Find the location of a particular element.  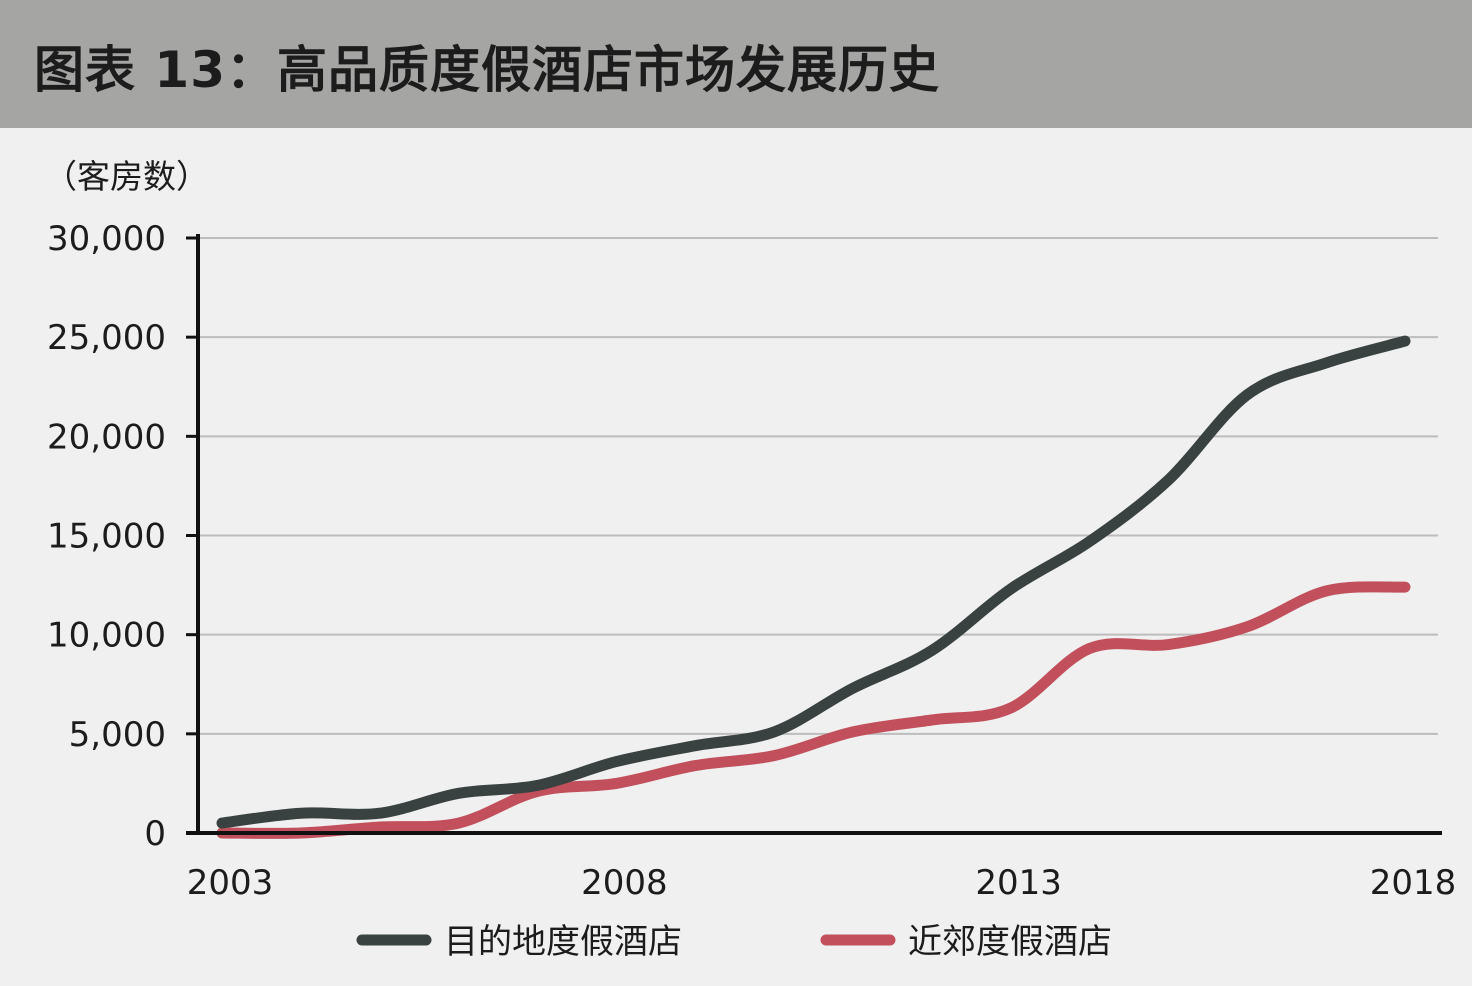

y-tick-label-2: 10,000 is located at coordinates (106, 636).